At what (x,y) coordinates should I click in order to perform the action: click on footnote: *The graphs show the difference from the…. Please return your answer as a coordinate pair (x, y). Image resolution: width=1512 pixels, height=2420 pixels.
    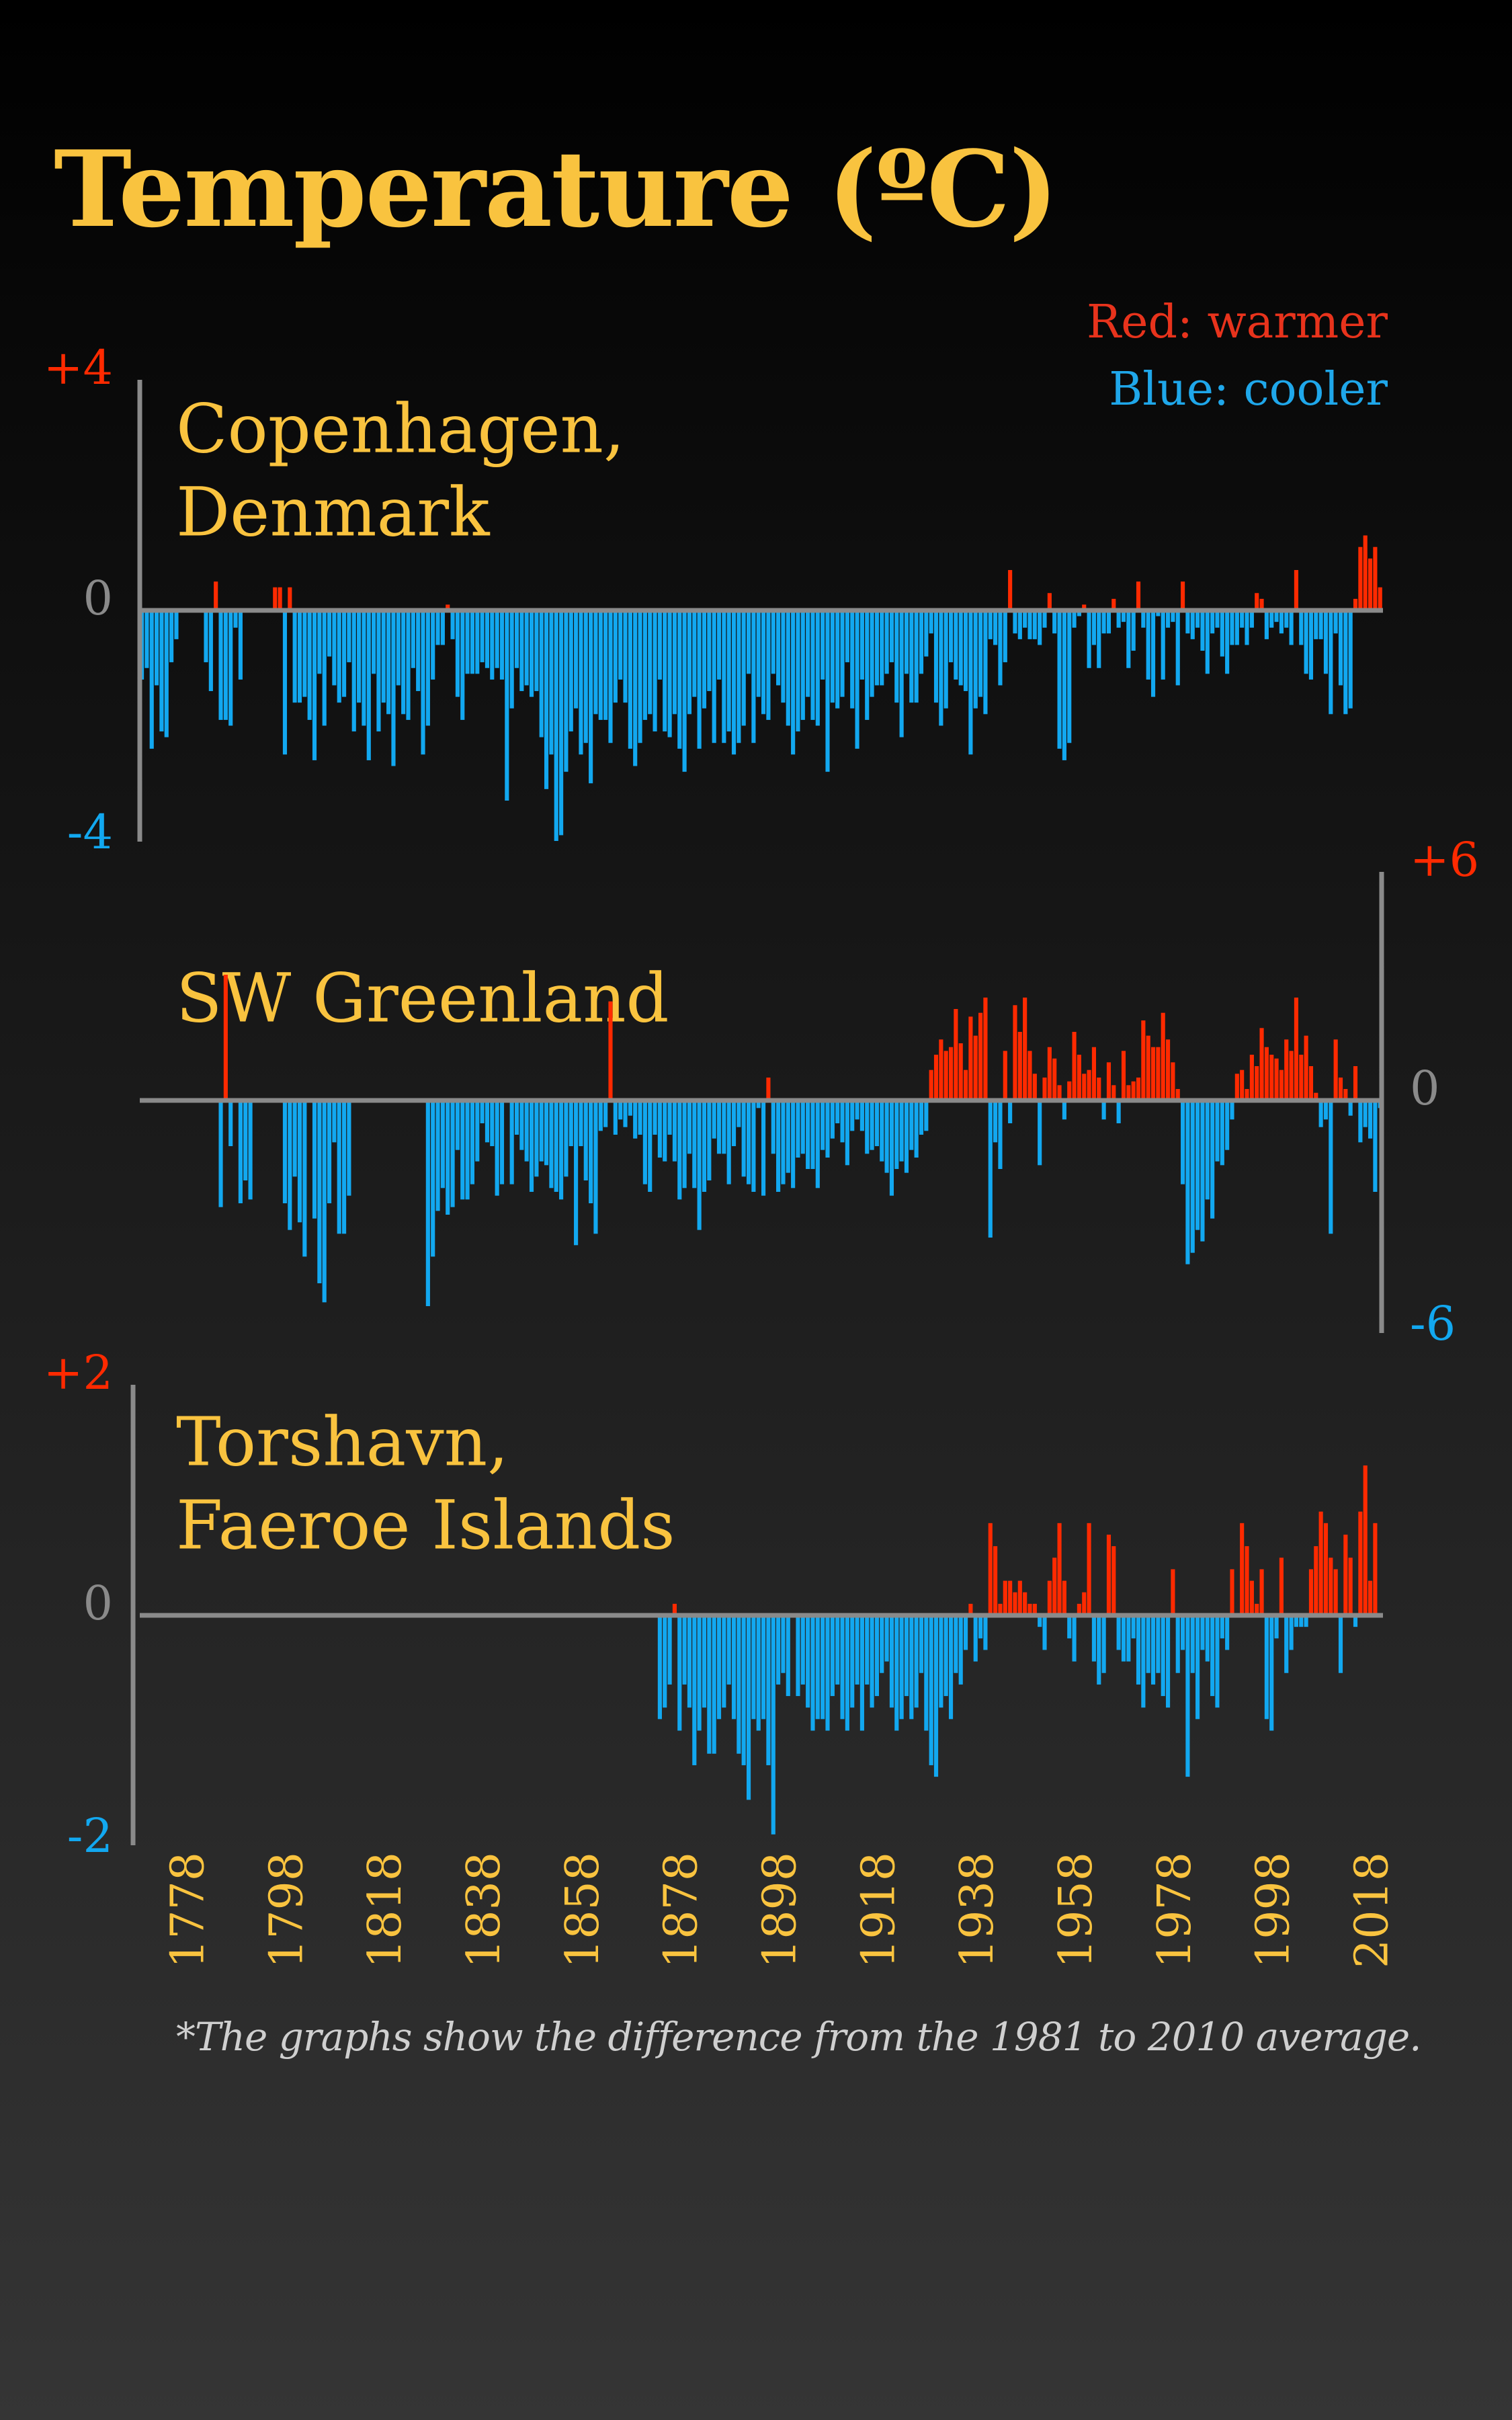
    Looking at the image, I should click on (799, 2037).